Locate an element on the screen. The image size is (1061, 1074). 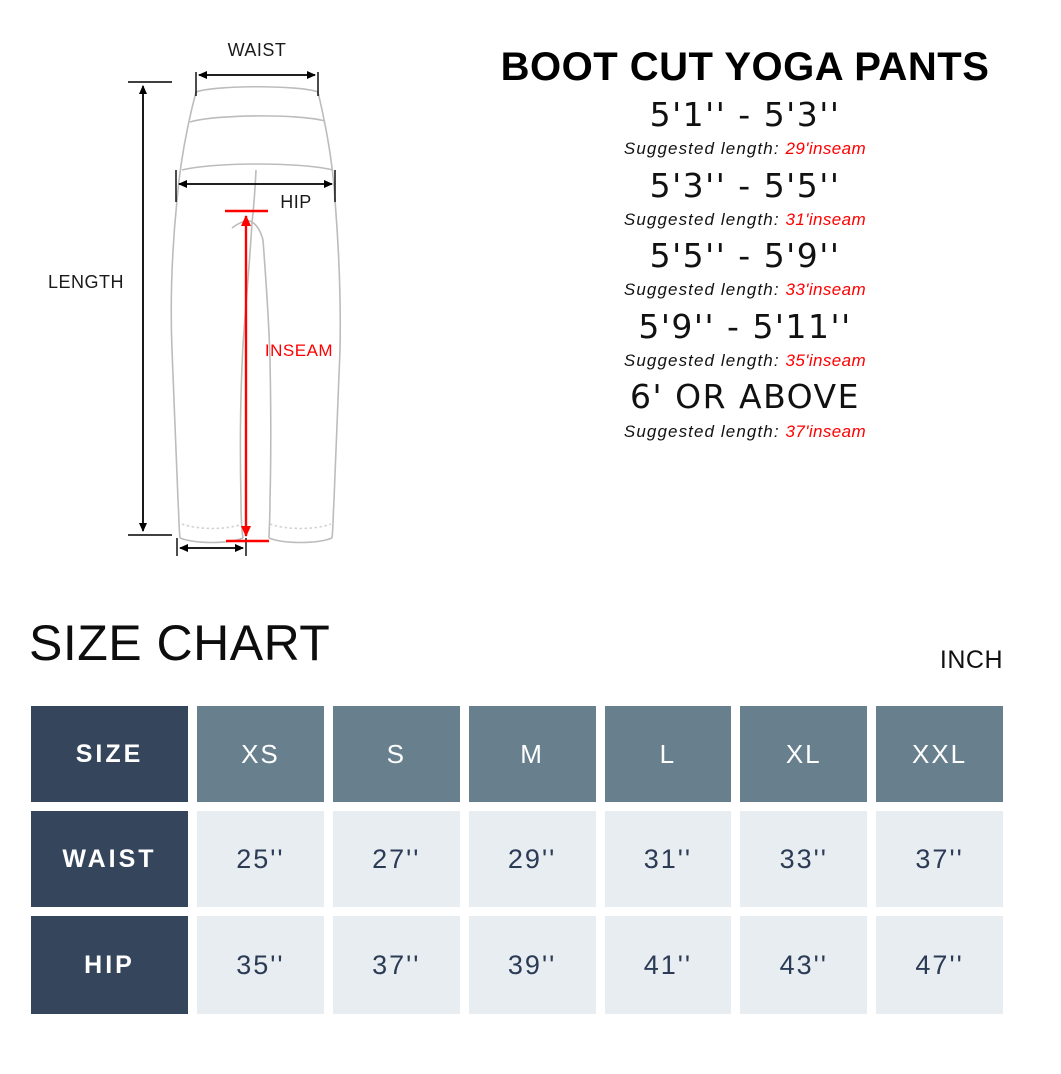
waist-dimension is located at coordinates (257, 83).